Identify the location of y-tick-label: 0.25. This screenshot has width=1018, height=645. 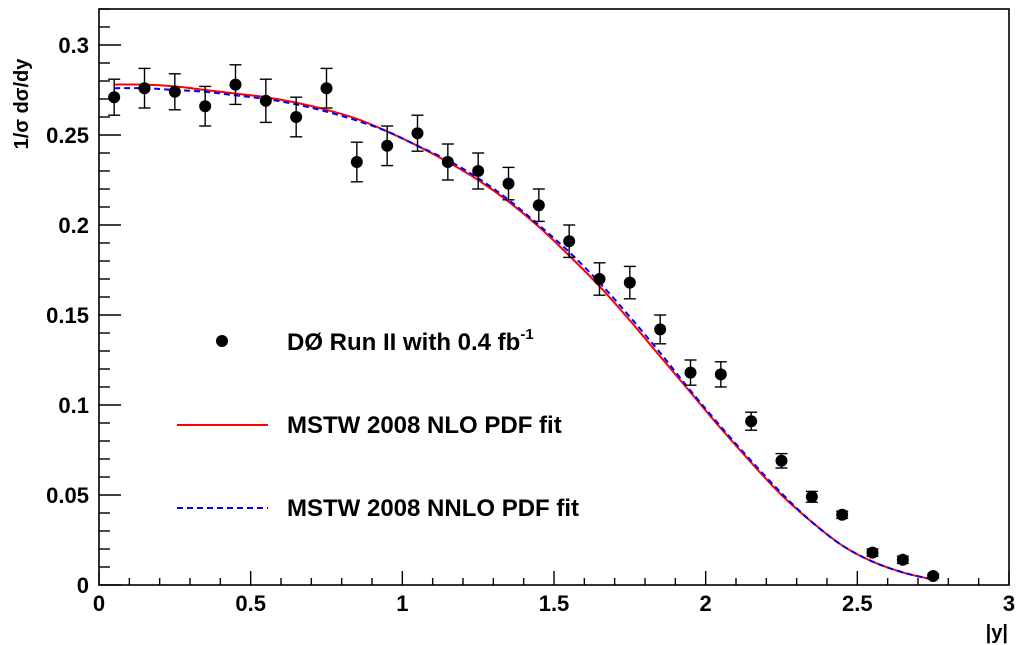
(67, 135).